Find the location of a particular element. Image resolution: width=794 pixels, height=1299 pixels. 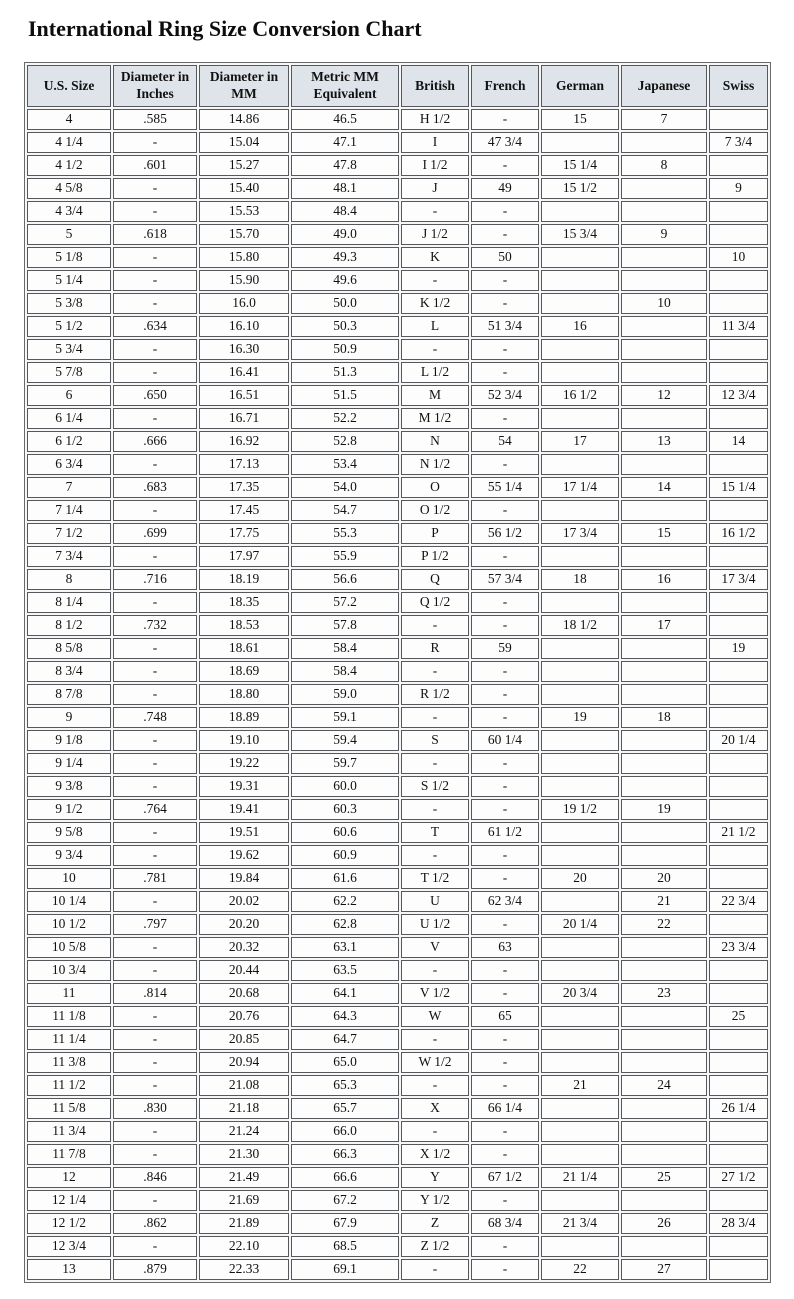

table-cell: U 1/2 is located at coordinates (435, 924).